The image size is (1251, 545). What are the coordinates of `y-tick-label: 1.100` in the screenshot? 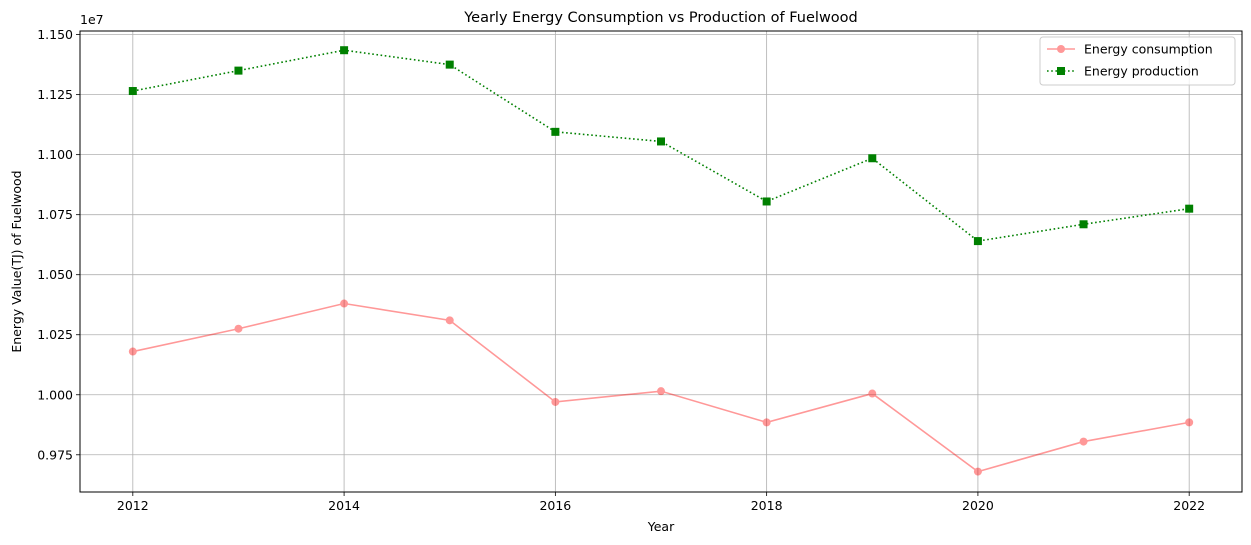 It's located at (55, 154).